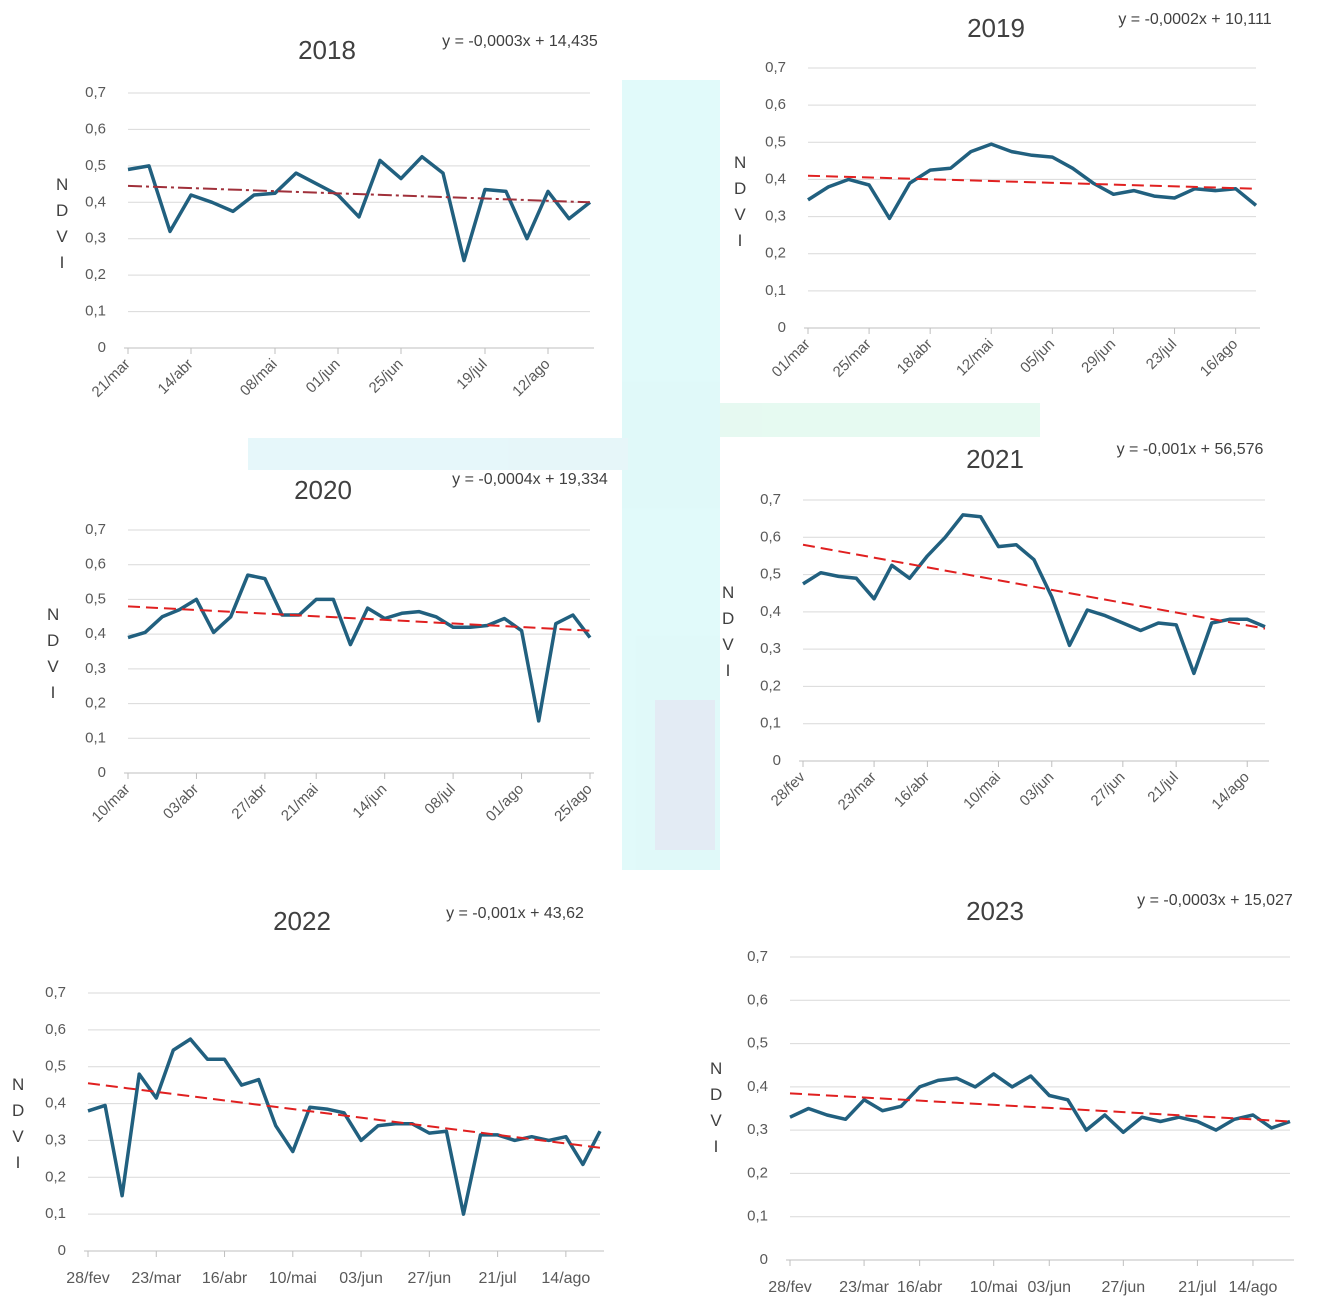  What do you see at coordinates (176, 377) in the screenshot?
I see `x-tick-label: 14/abr` at bounding box center [176, 377].